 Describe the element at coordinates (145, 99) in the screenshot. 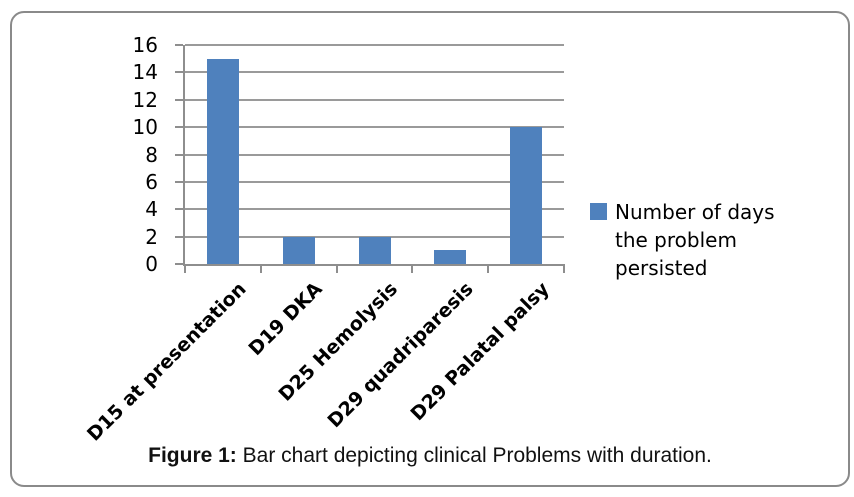

I see `y-axis-label: 12` at that location.